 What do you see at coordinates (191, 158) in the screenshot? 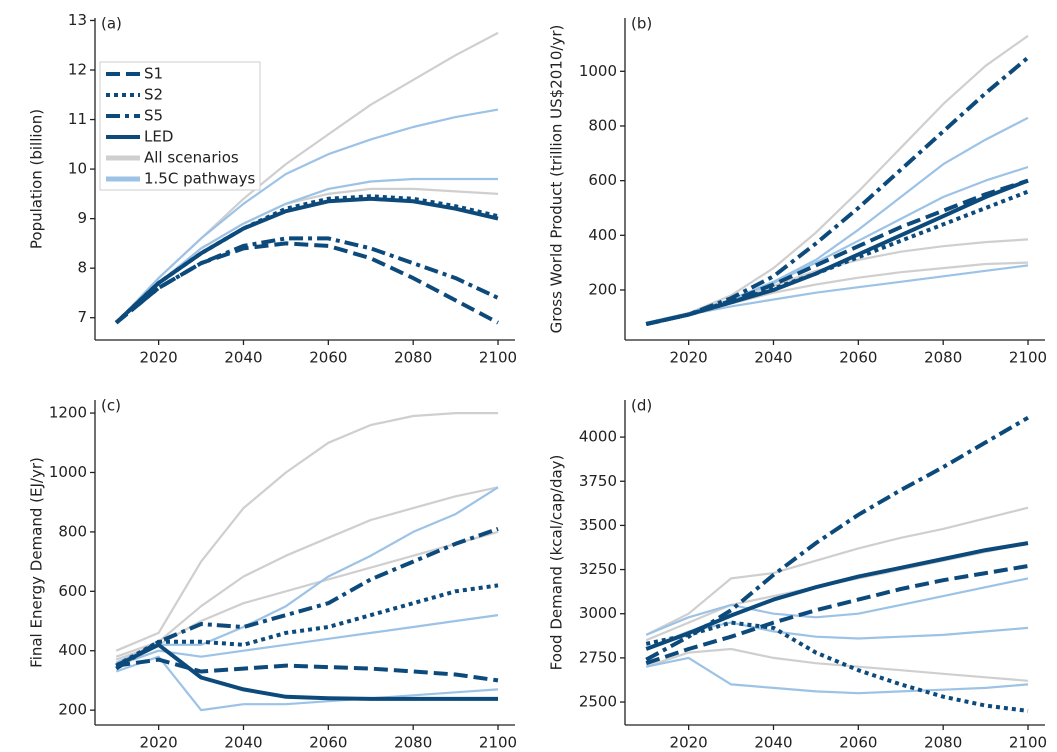
I see `legend-label: All scenarios` at bounding box center [191, 158].